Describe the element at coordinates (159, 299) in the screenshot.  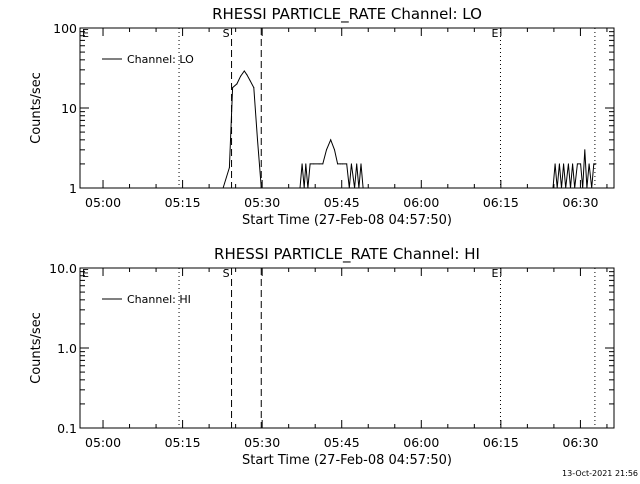
I see `legend-label: Channel: HI` at that location.